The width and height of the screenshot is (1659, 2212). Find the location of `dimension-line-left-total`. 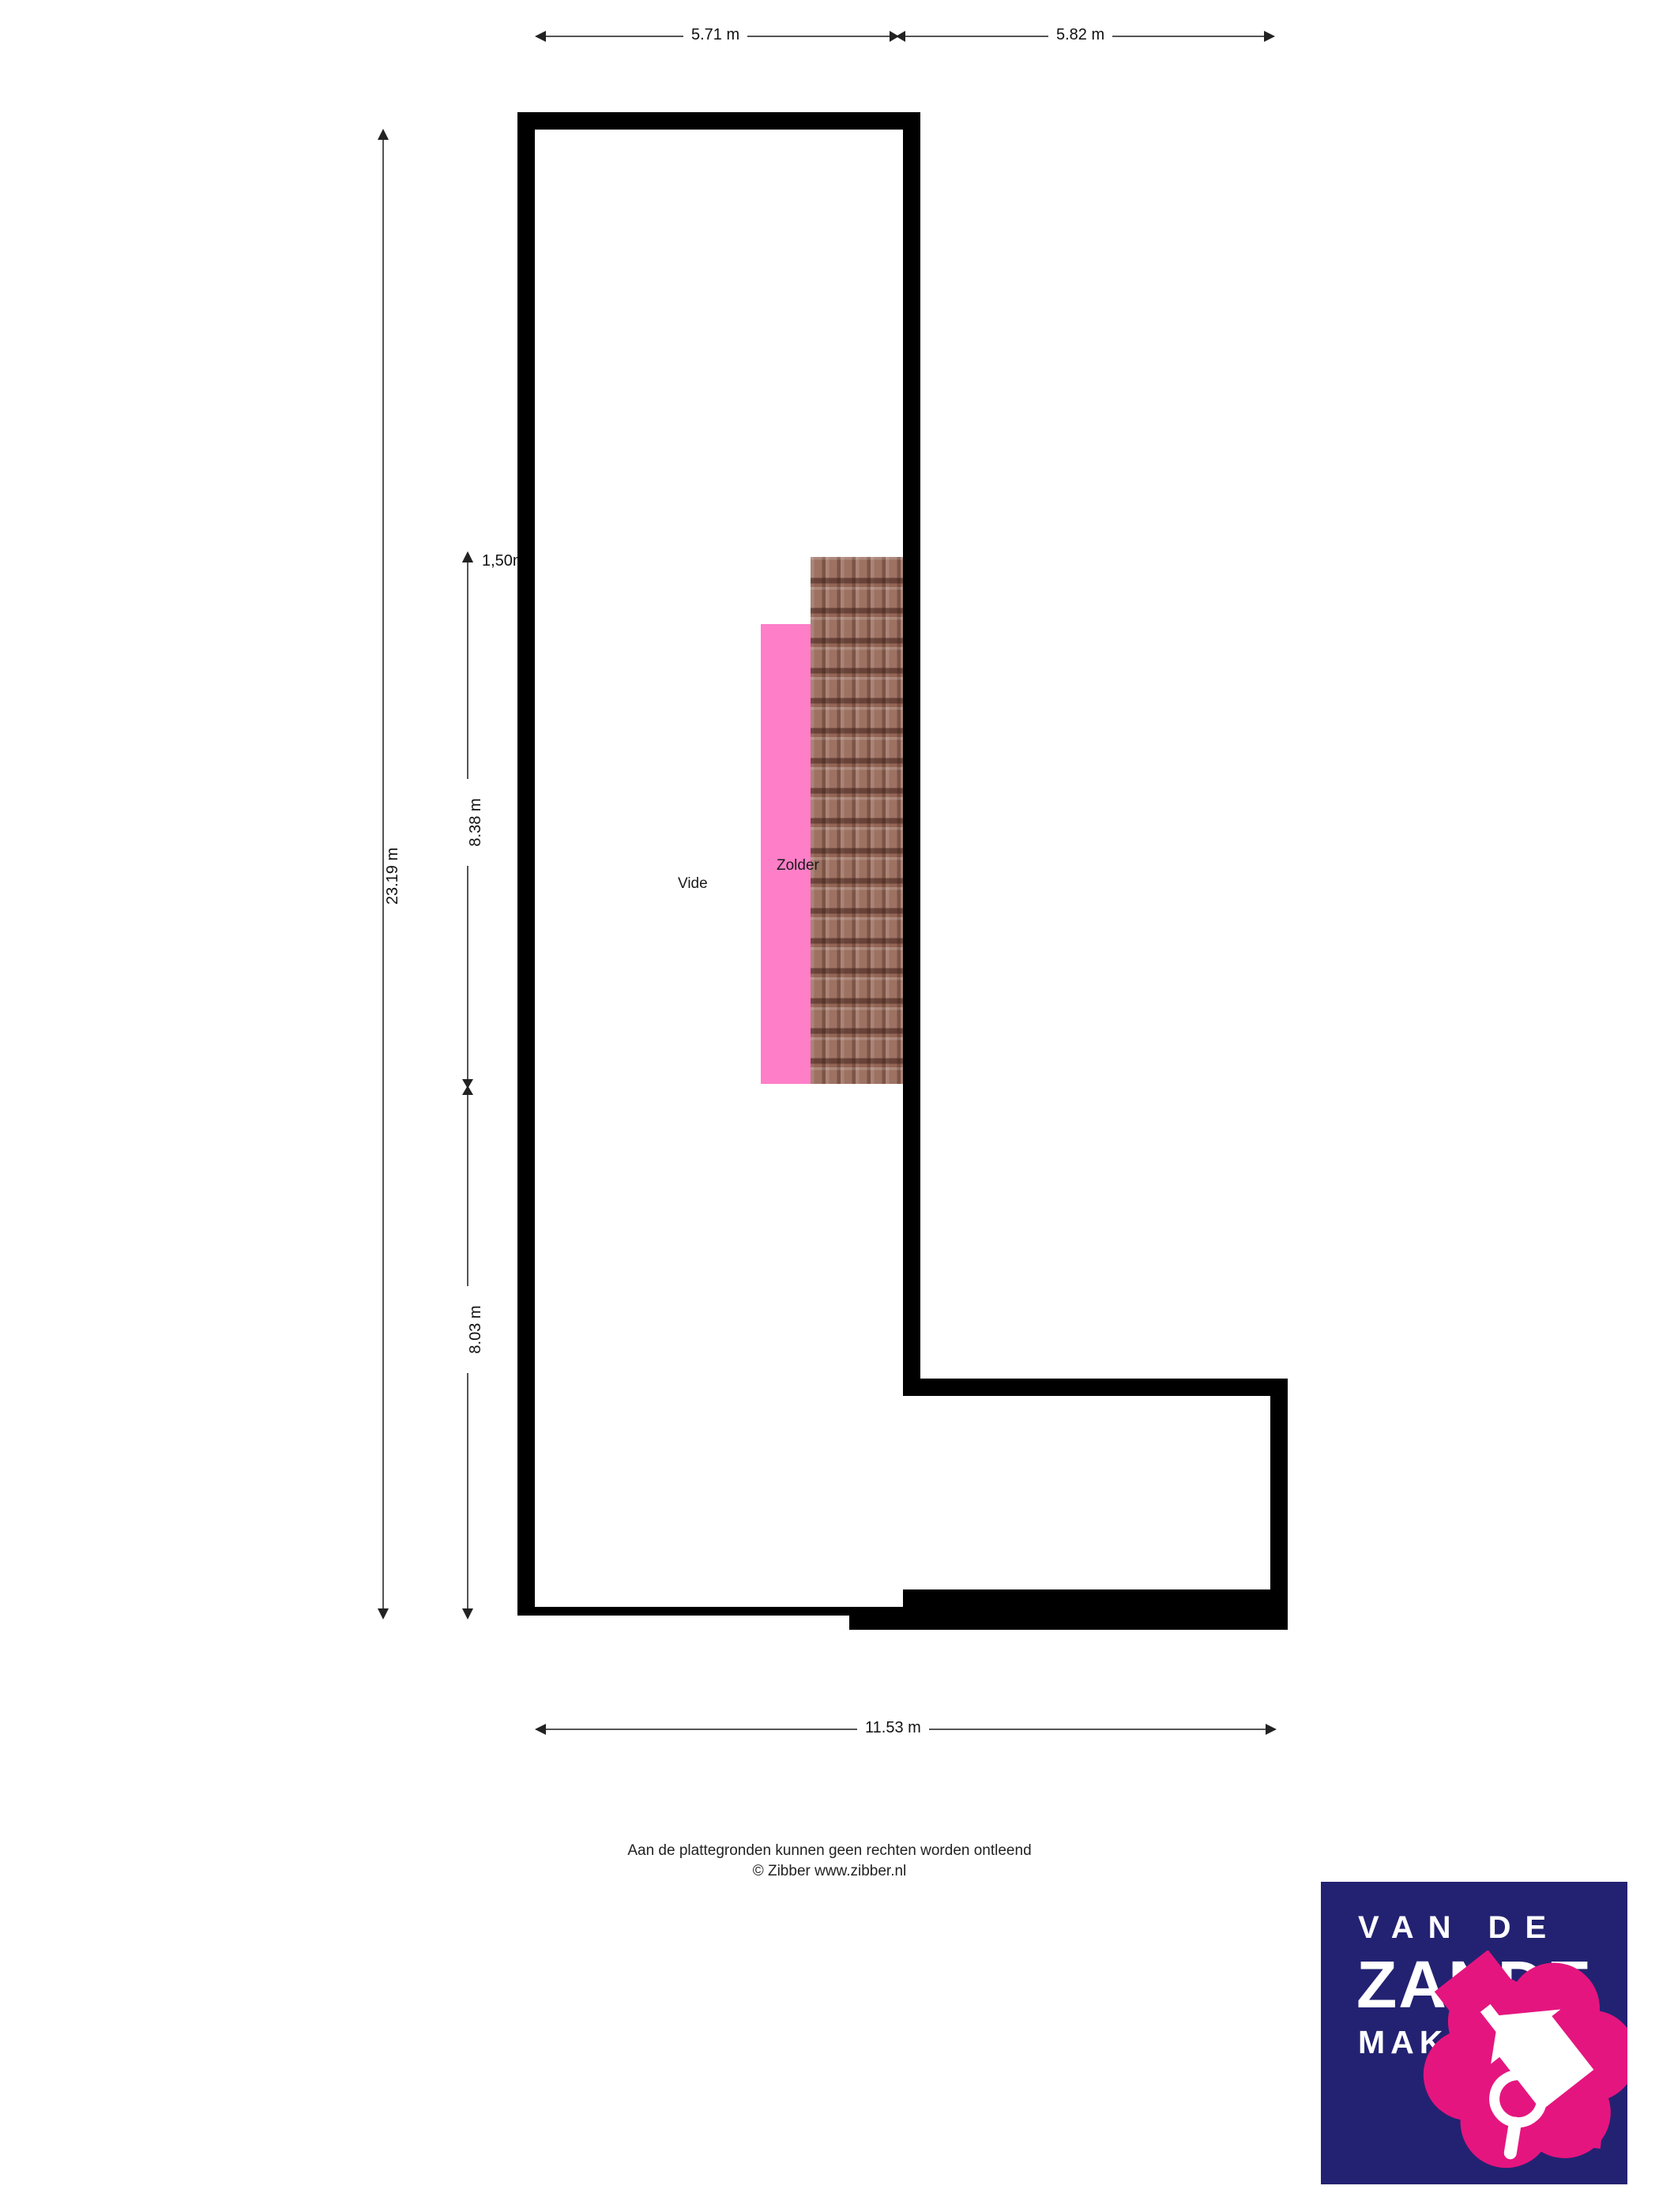

dimension-line-left-total is located at coordinates (383, 875).